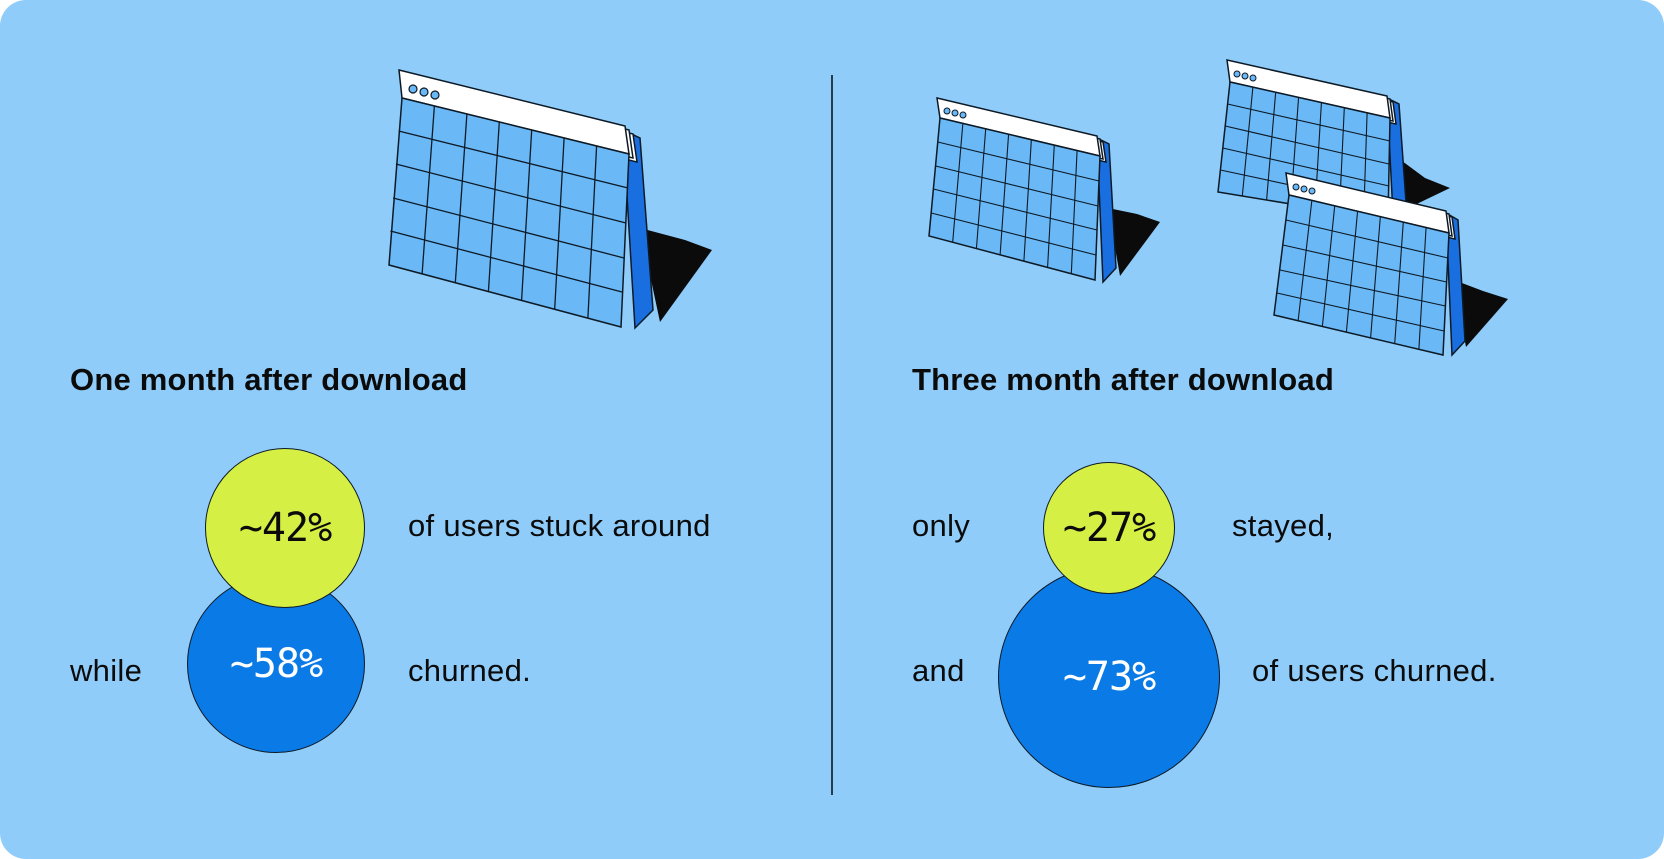 Image resolution: width=1664 pixels, height=859 pixels. I want to click on right-retained-prefix: only, so click(941, 525).